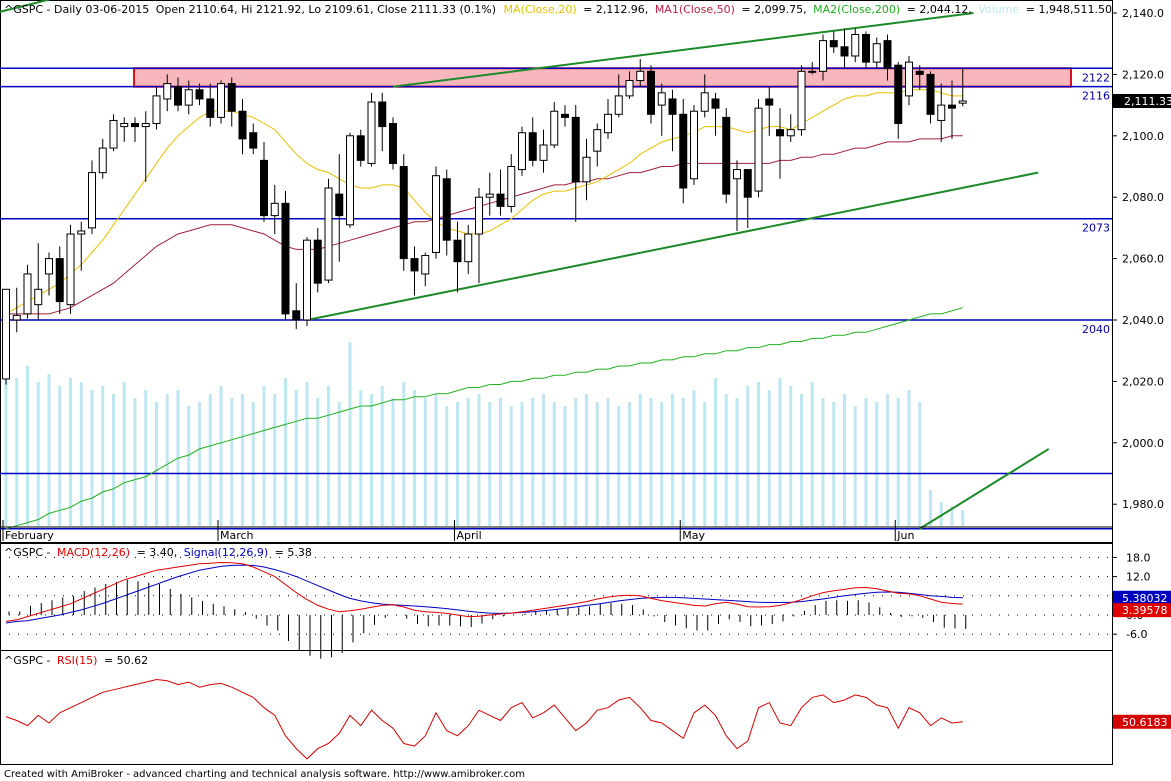 The image size is (1171, 781). I want to click on header-symbol: ^GSPC - Daily 03-06-2015, so click(76, 9).